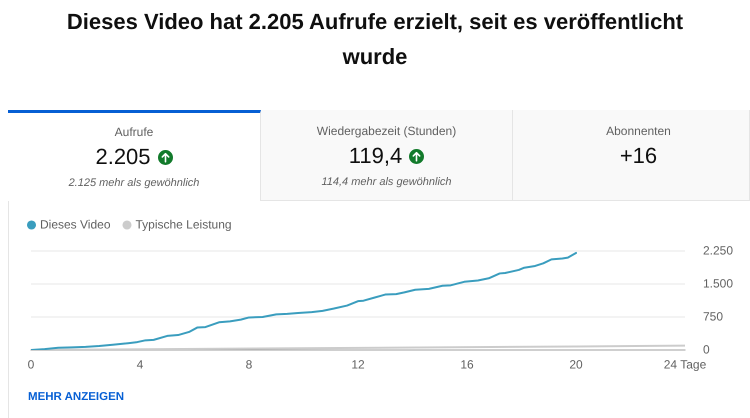 This screenshot has width=750, height=418. Describe the element at coordinates (386, 182) in the screenshot. I see `text: 114,4 mehr als gewöhnlich` at that location.